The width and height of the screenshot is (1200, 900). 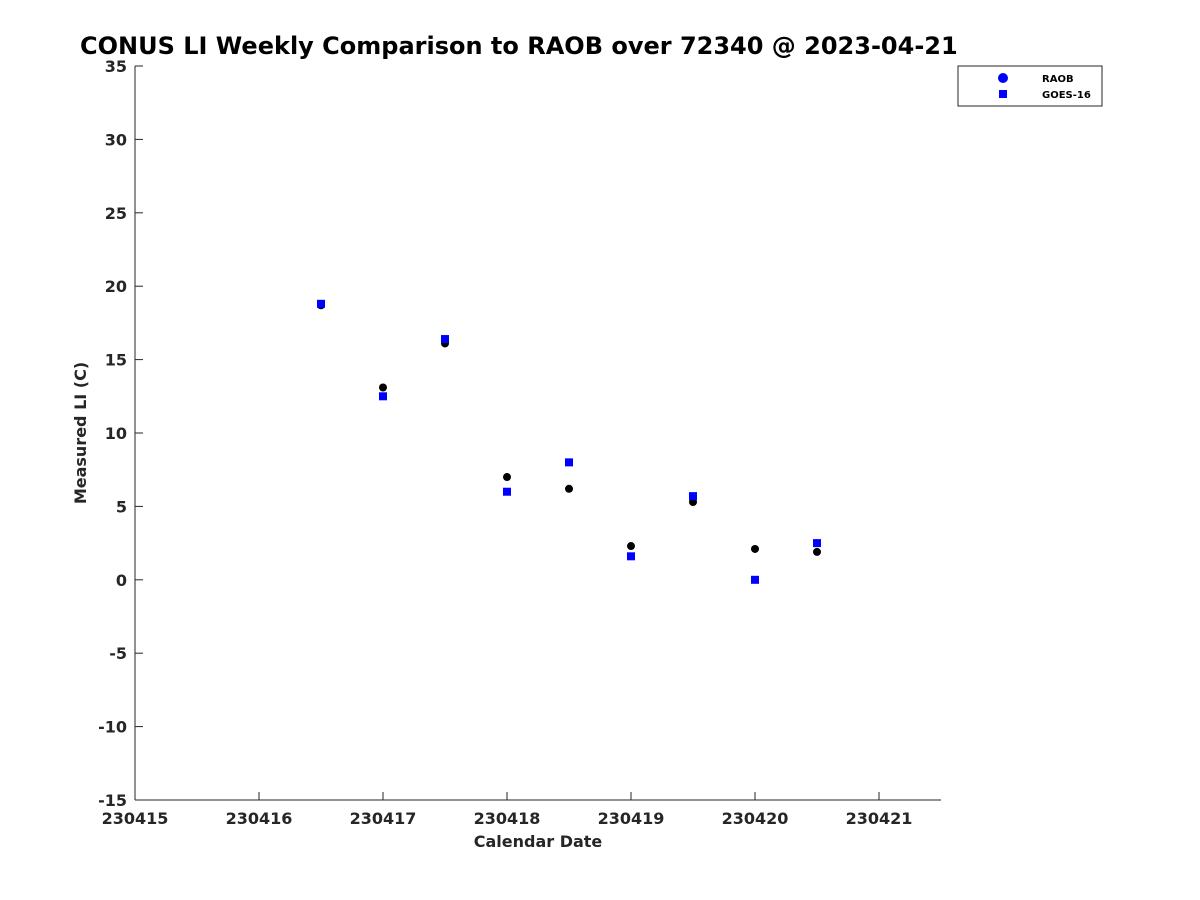 I want to click on legend-goes-16-marker, so click(x=1003, y=94).